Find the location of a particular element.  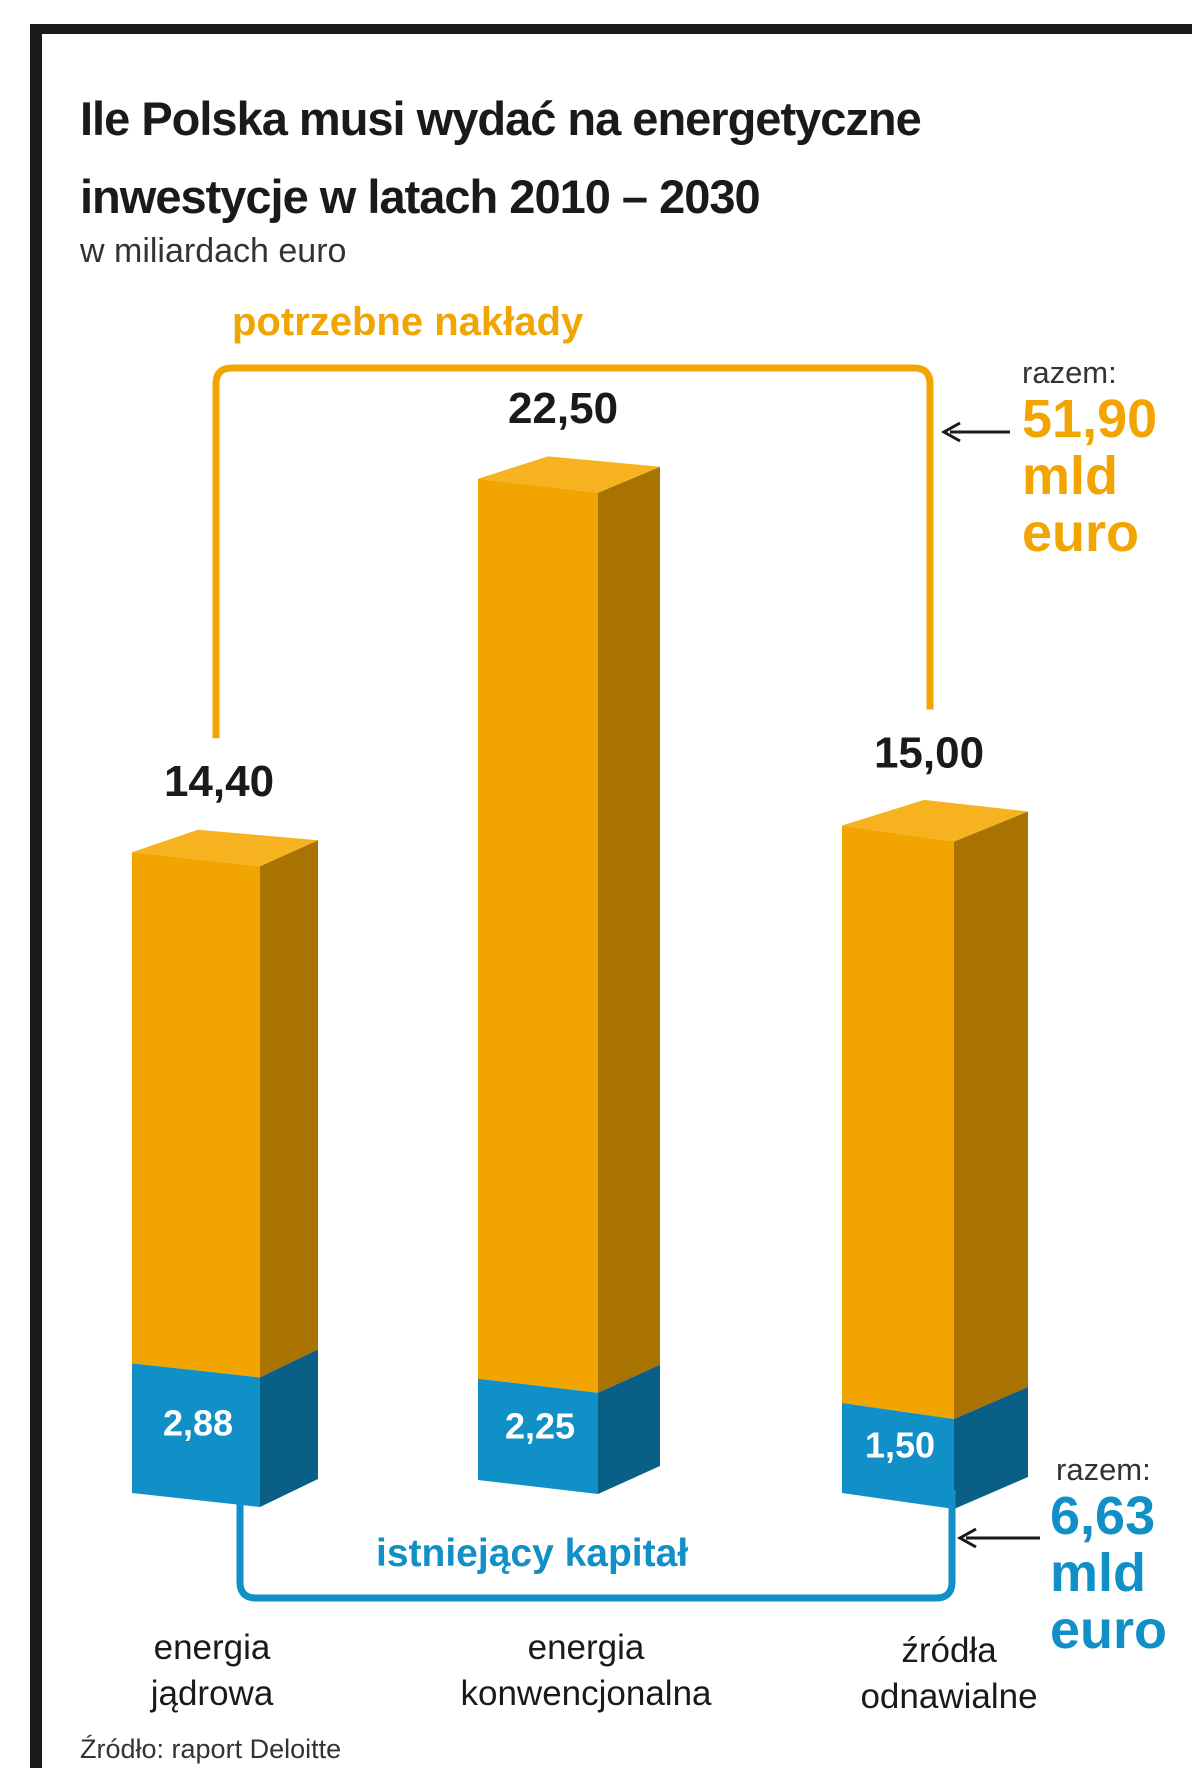

category-label-line: odnawialne is located at coordinates (949, 1696).